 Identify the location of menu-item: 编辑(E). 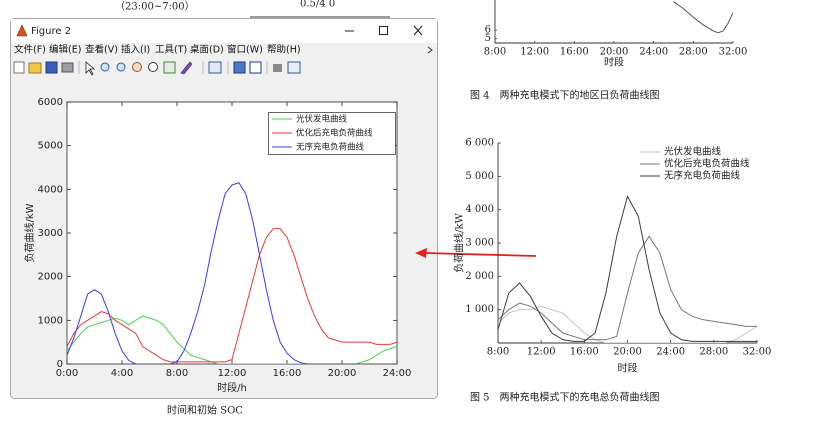
(65, 50).